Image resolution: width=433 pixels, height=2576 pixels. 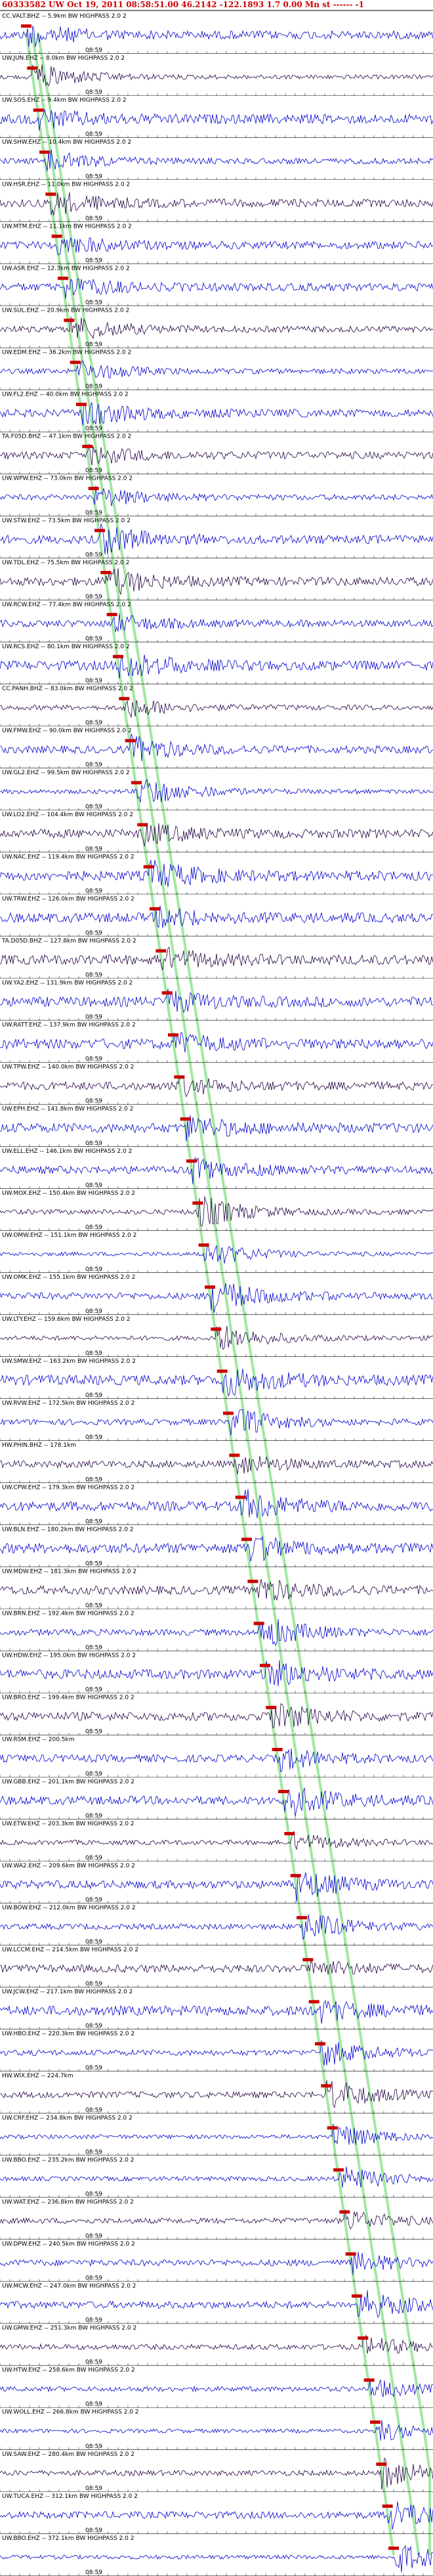 I want to click on trace-label: UW.RATT.EHZ -- 137.9km BW HIGHPASS 2.0 2, so click(x=69, y=1025).